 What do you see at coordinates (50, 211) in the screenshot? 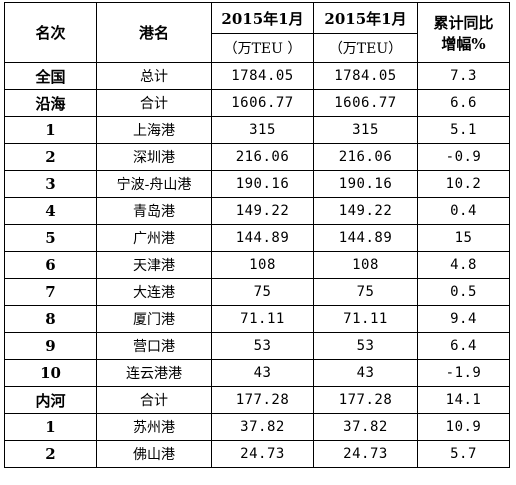
I see `rank-cell: 4` at bounding box center [50, 211].